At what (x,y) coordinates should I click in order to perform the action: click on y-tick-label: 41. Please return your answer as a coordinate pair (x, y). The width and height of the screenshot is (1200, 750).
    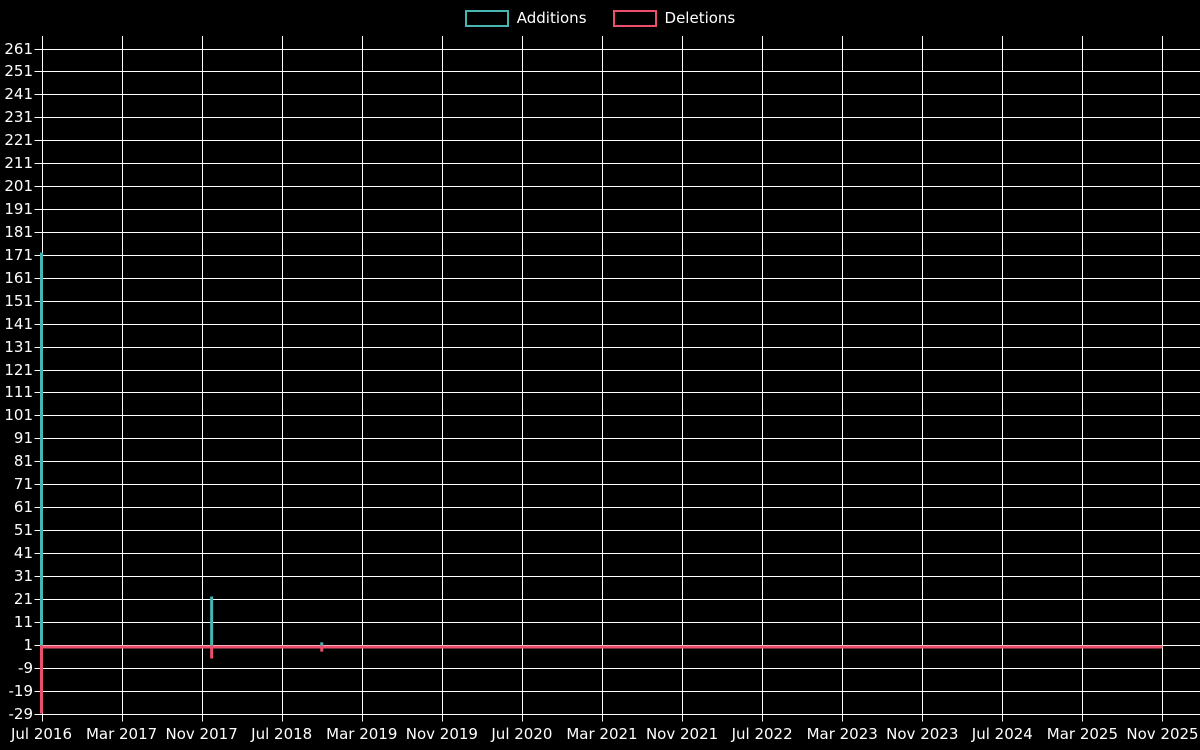
    Looking at the image, I should click on (23, 552).